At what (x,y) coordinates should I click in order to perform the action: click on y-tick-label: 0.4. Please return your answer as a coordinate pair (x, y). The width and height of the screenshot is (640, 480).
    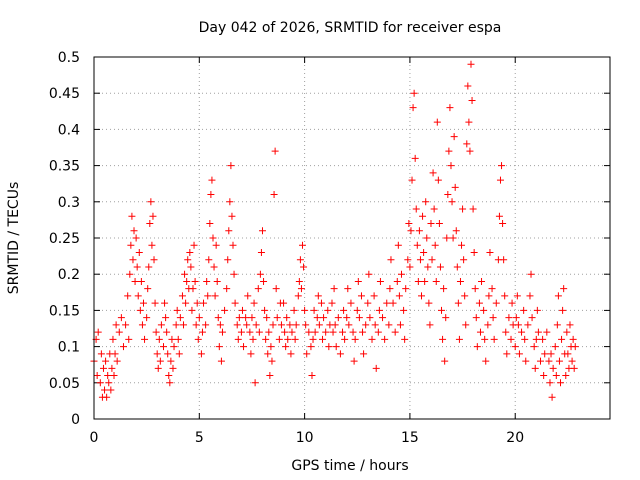
    Looking at the image, I should click on (69, 130).